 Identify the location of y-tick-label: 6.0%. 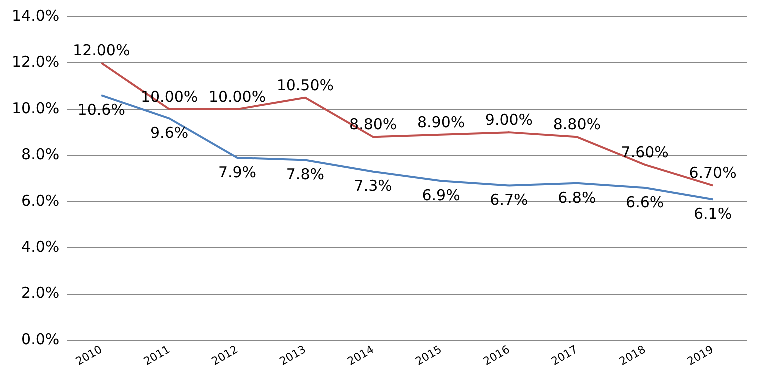
(41, 201).